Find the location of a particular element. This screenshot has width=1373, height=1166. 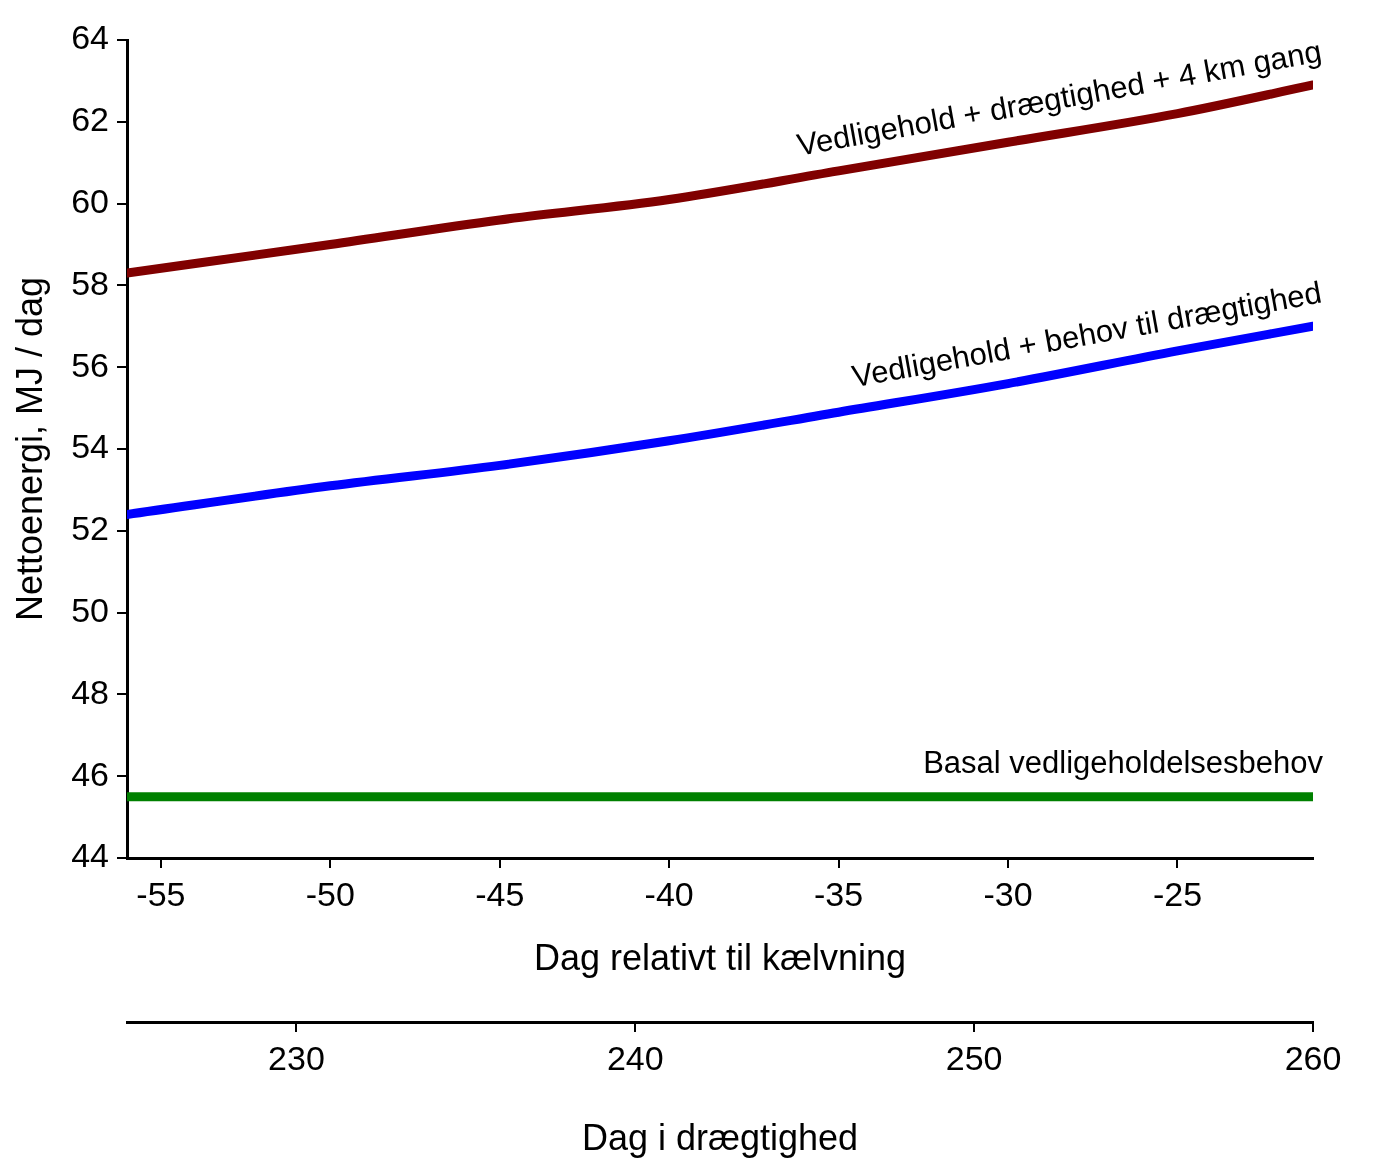

y-tick-label: 64 is located at coordinates (90, 37).